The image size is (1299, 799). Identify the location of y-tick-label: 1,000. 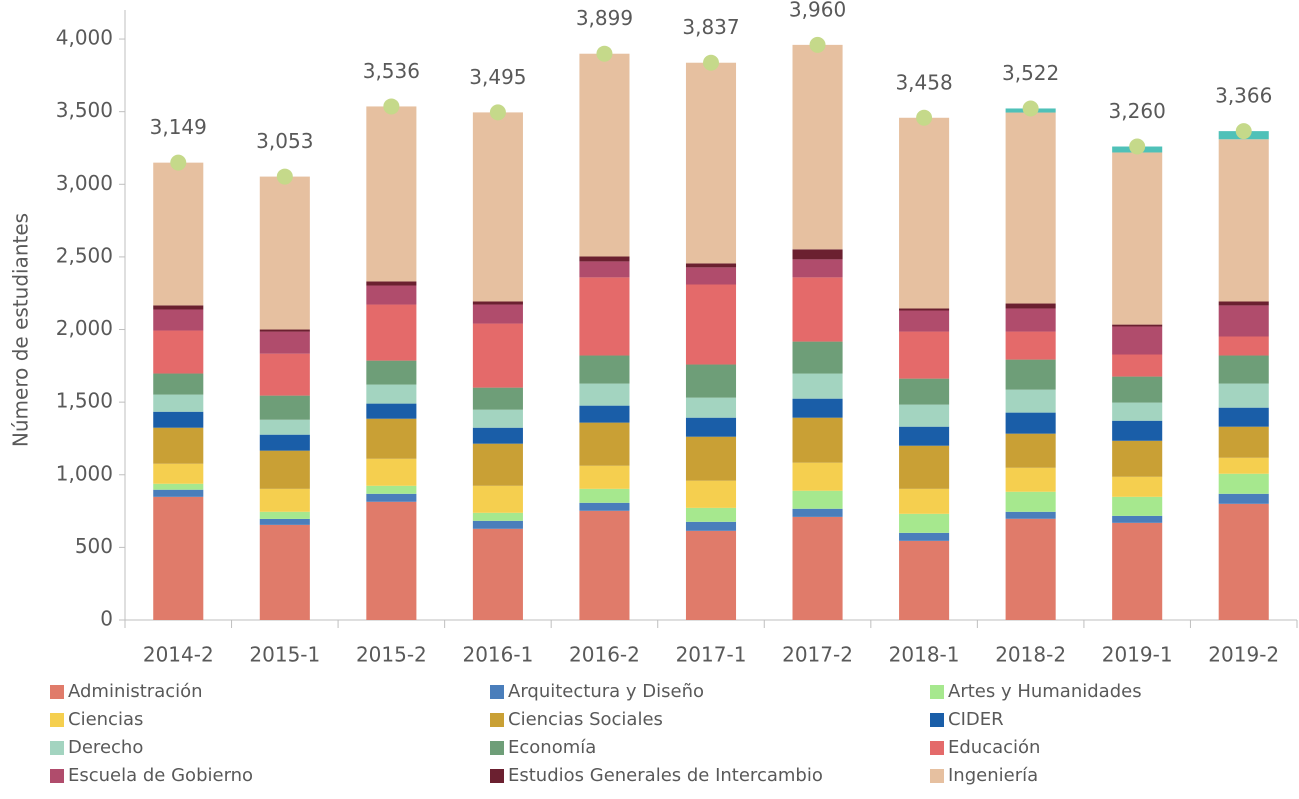
(84, 473).